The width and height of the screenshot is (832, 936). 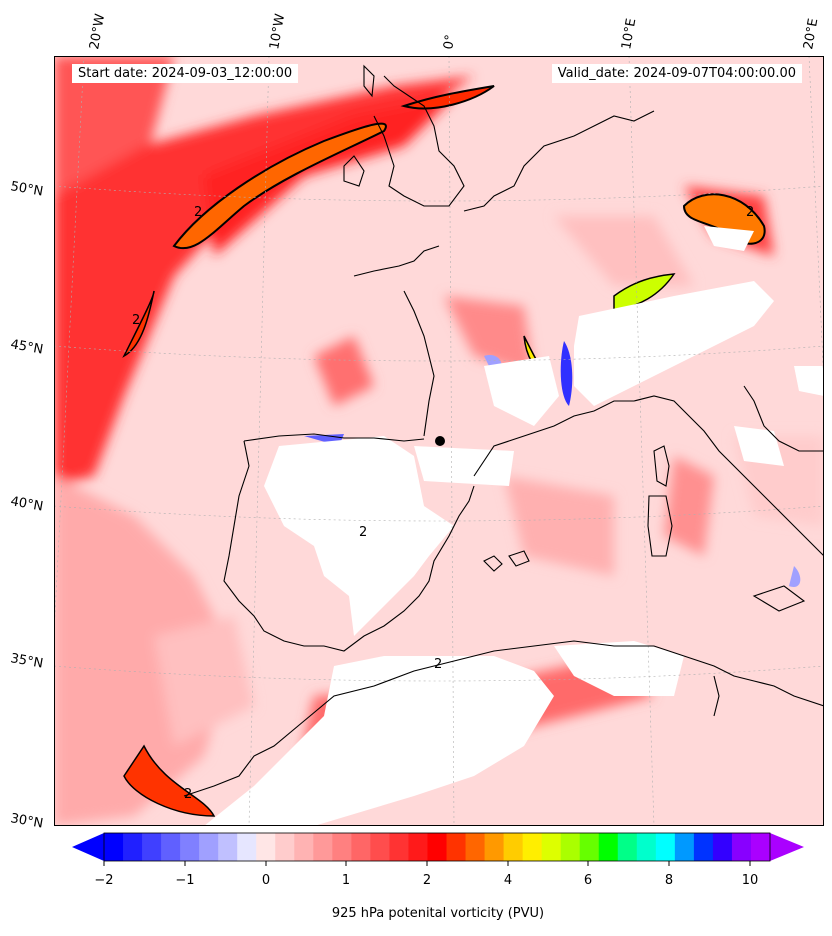 I want to click on lon-label-10e: 10°E, so click(x=629, y=33).